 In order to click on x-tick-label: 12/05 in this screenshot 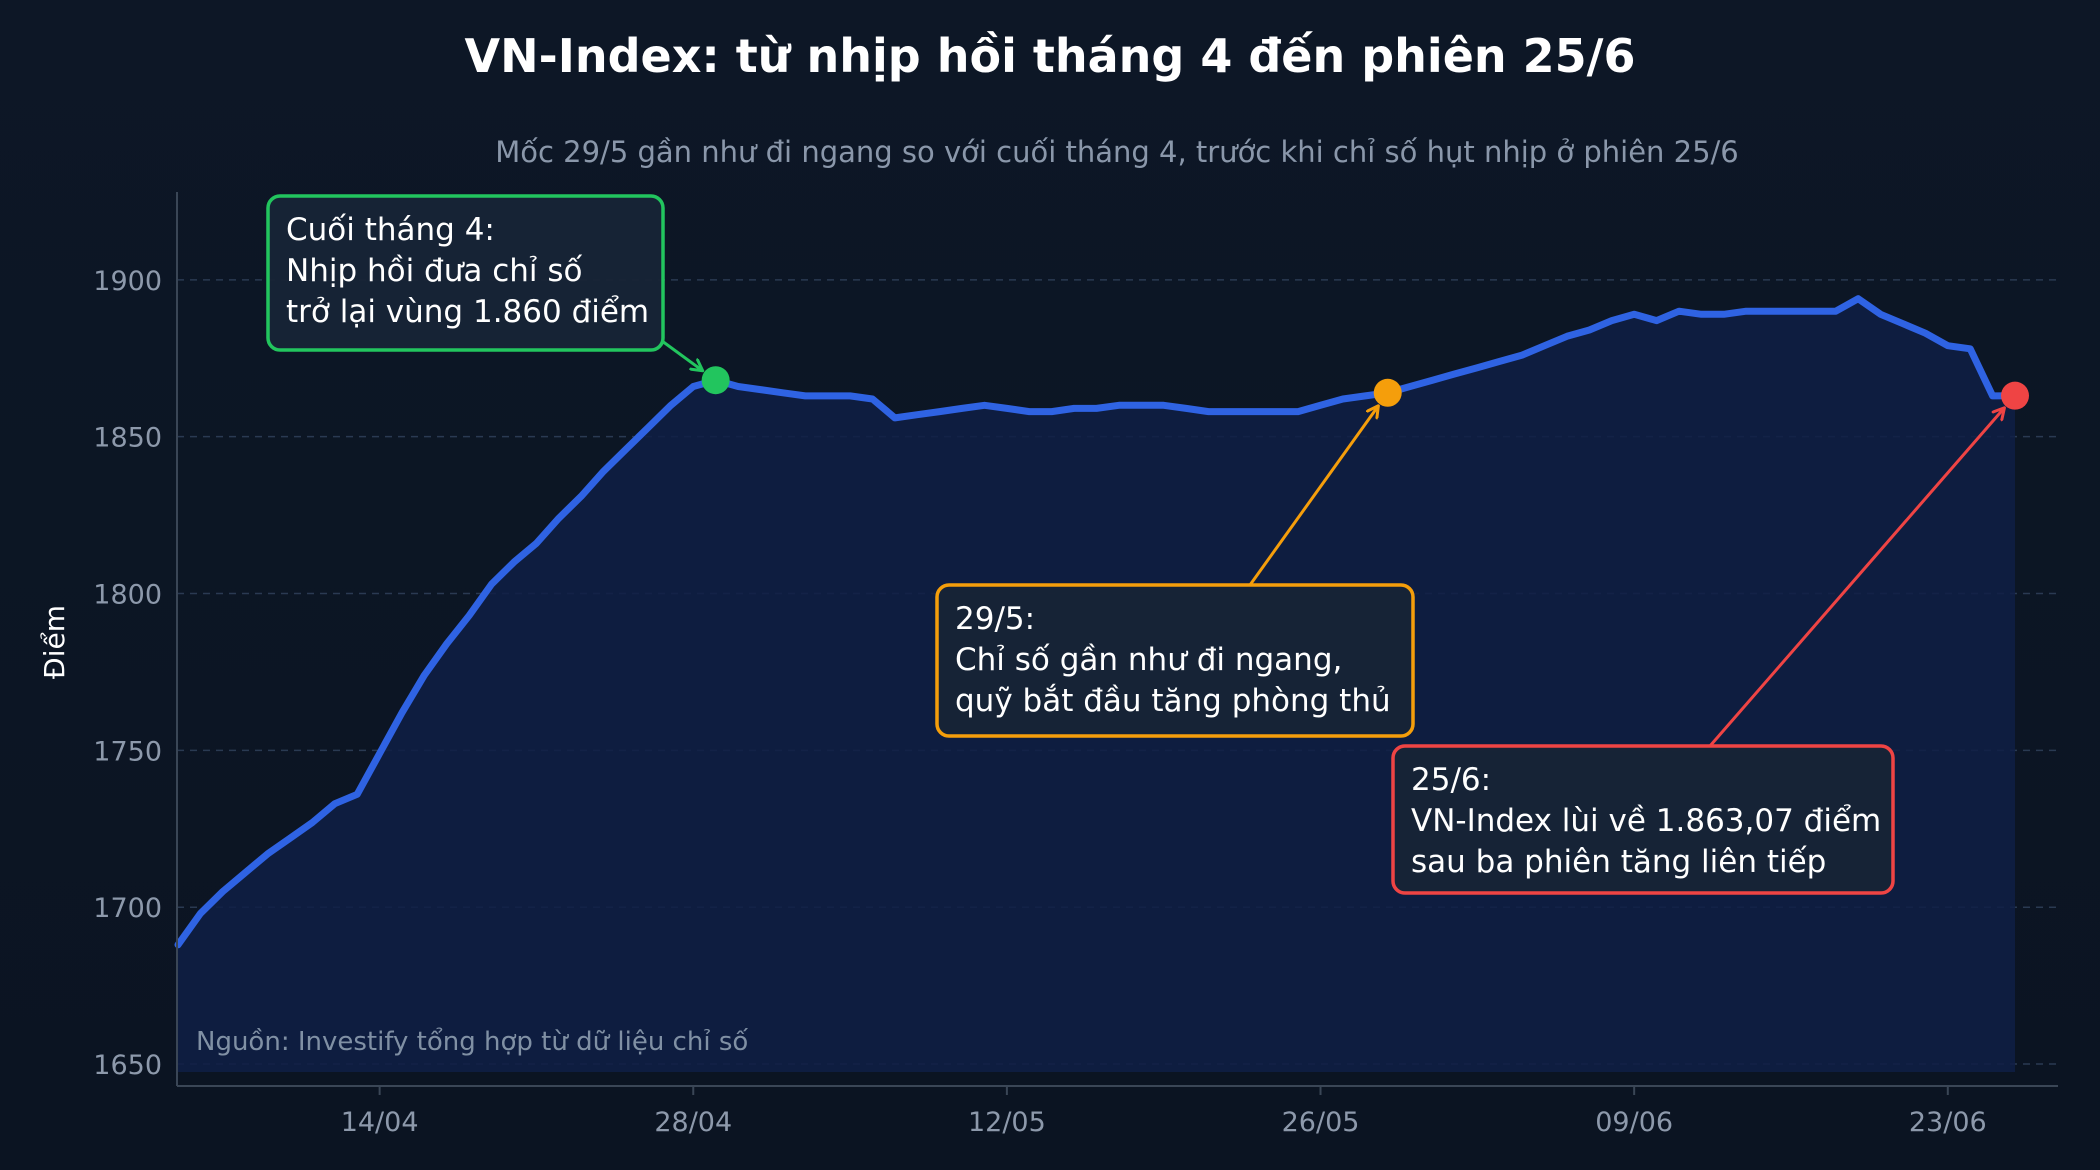, I will do `click(1007, 1122)`.